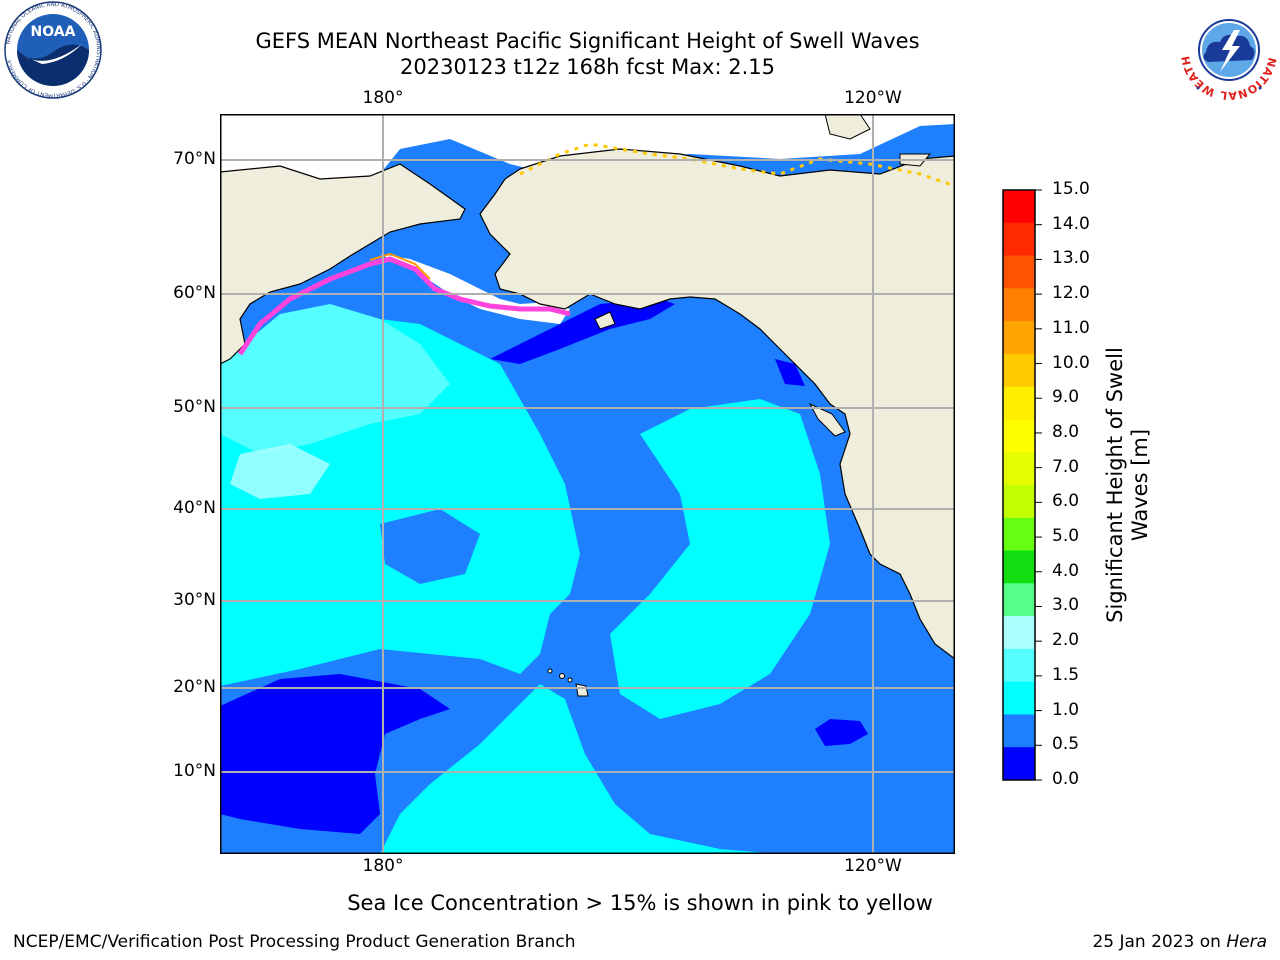  Describe the element at coordinates (605, 320) in the screenshot. I see `land-kodiak` at that location.